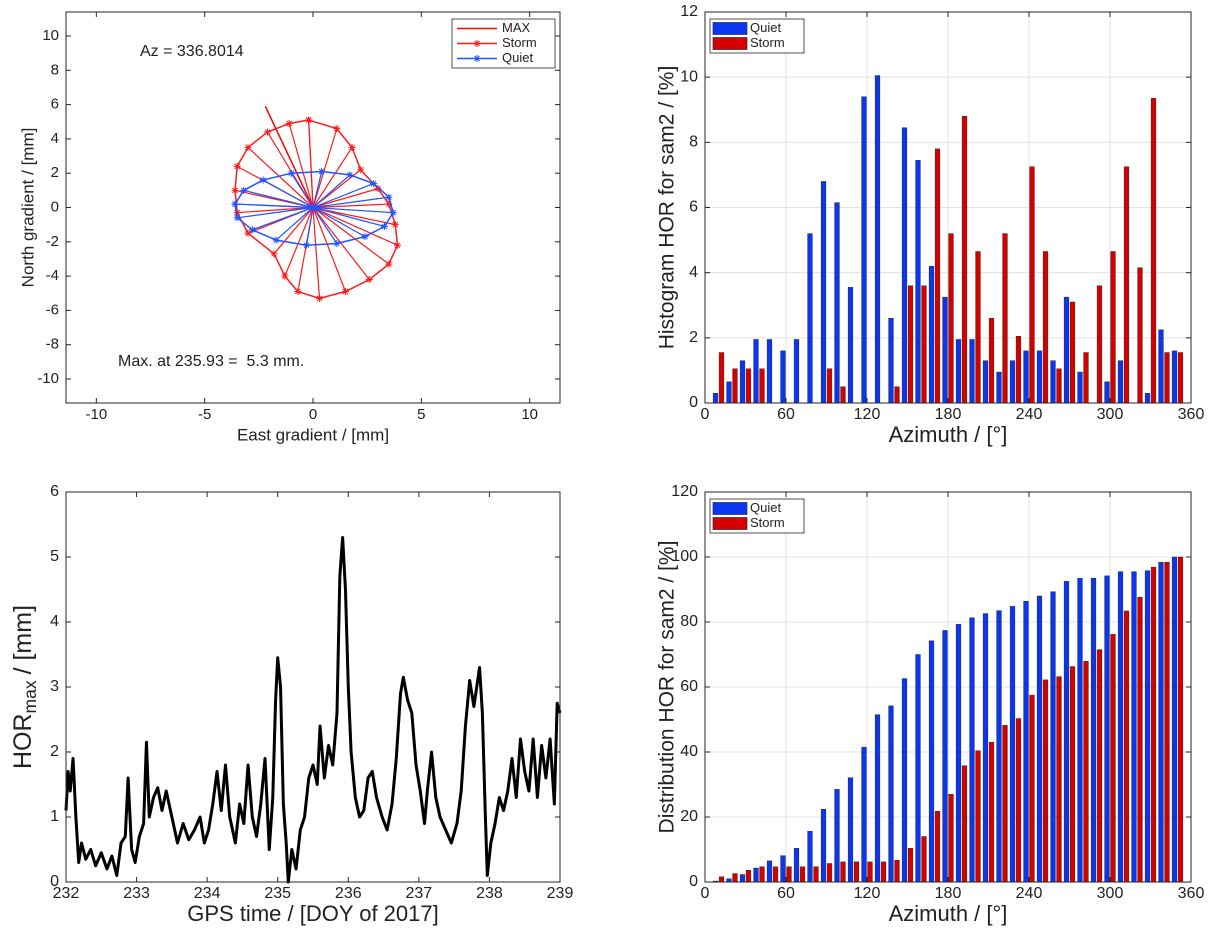 The height and width of the screenshot is (934, 1225). What do you see at coordinates (52, 241) in the screenshot?
I see `y-tick-label: -2` at bounding box center [52, 241].